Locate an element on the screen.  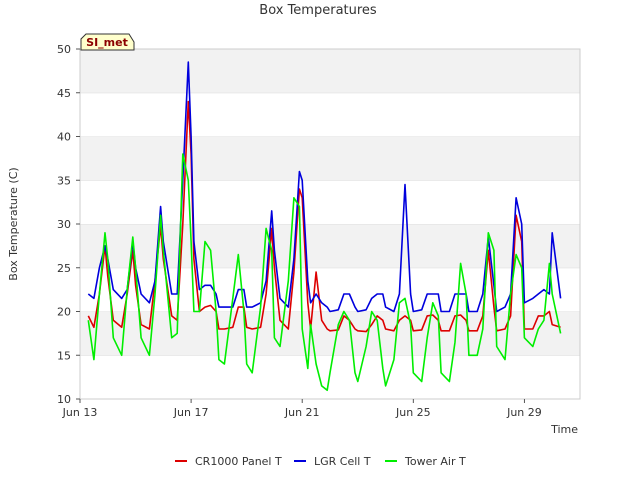
y-tick-label: 30 is located at coordinates (64, 224).